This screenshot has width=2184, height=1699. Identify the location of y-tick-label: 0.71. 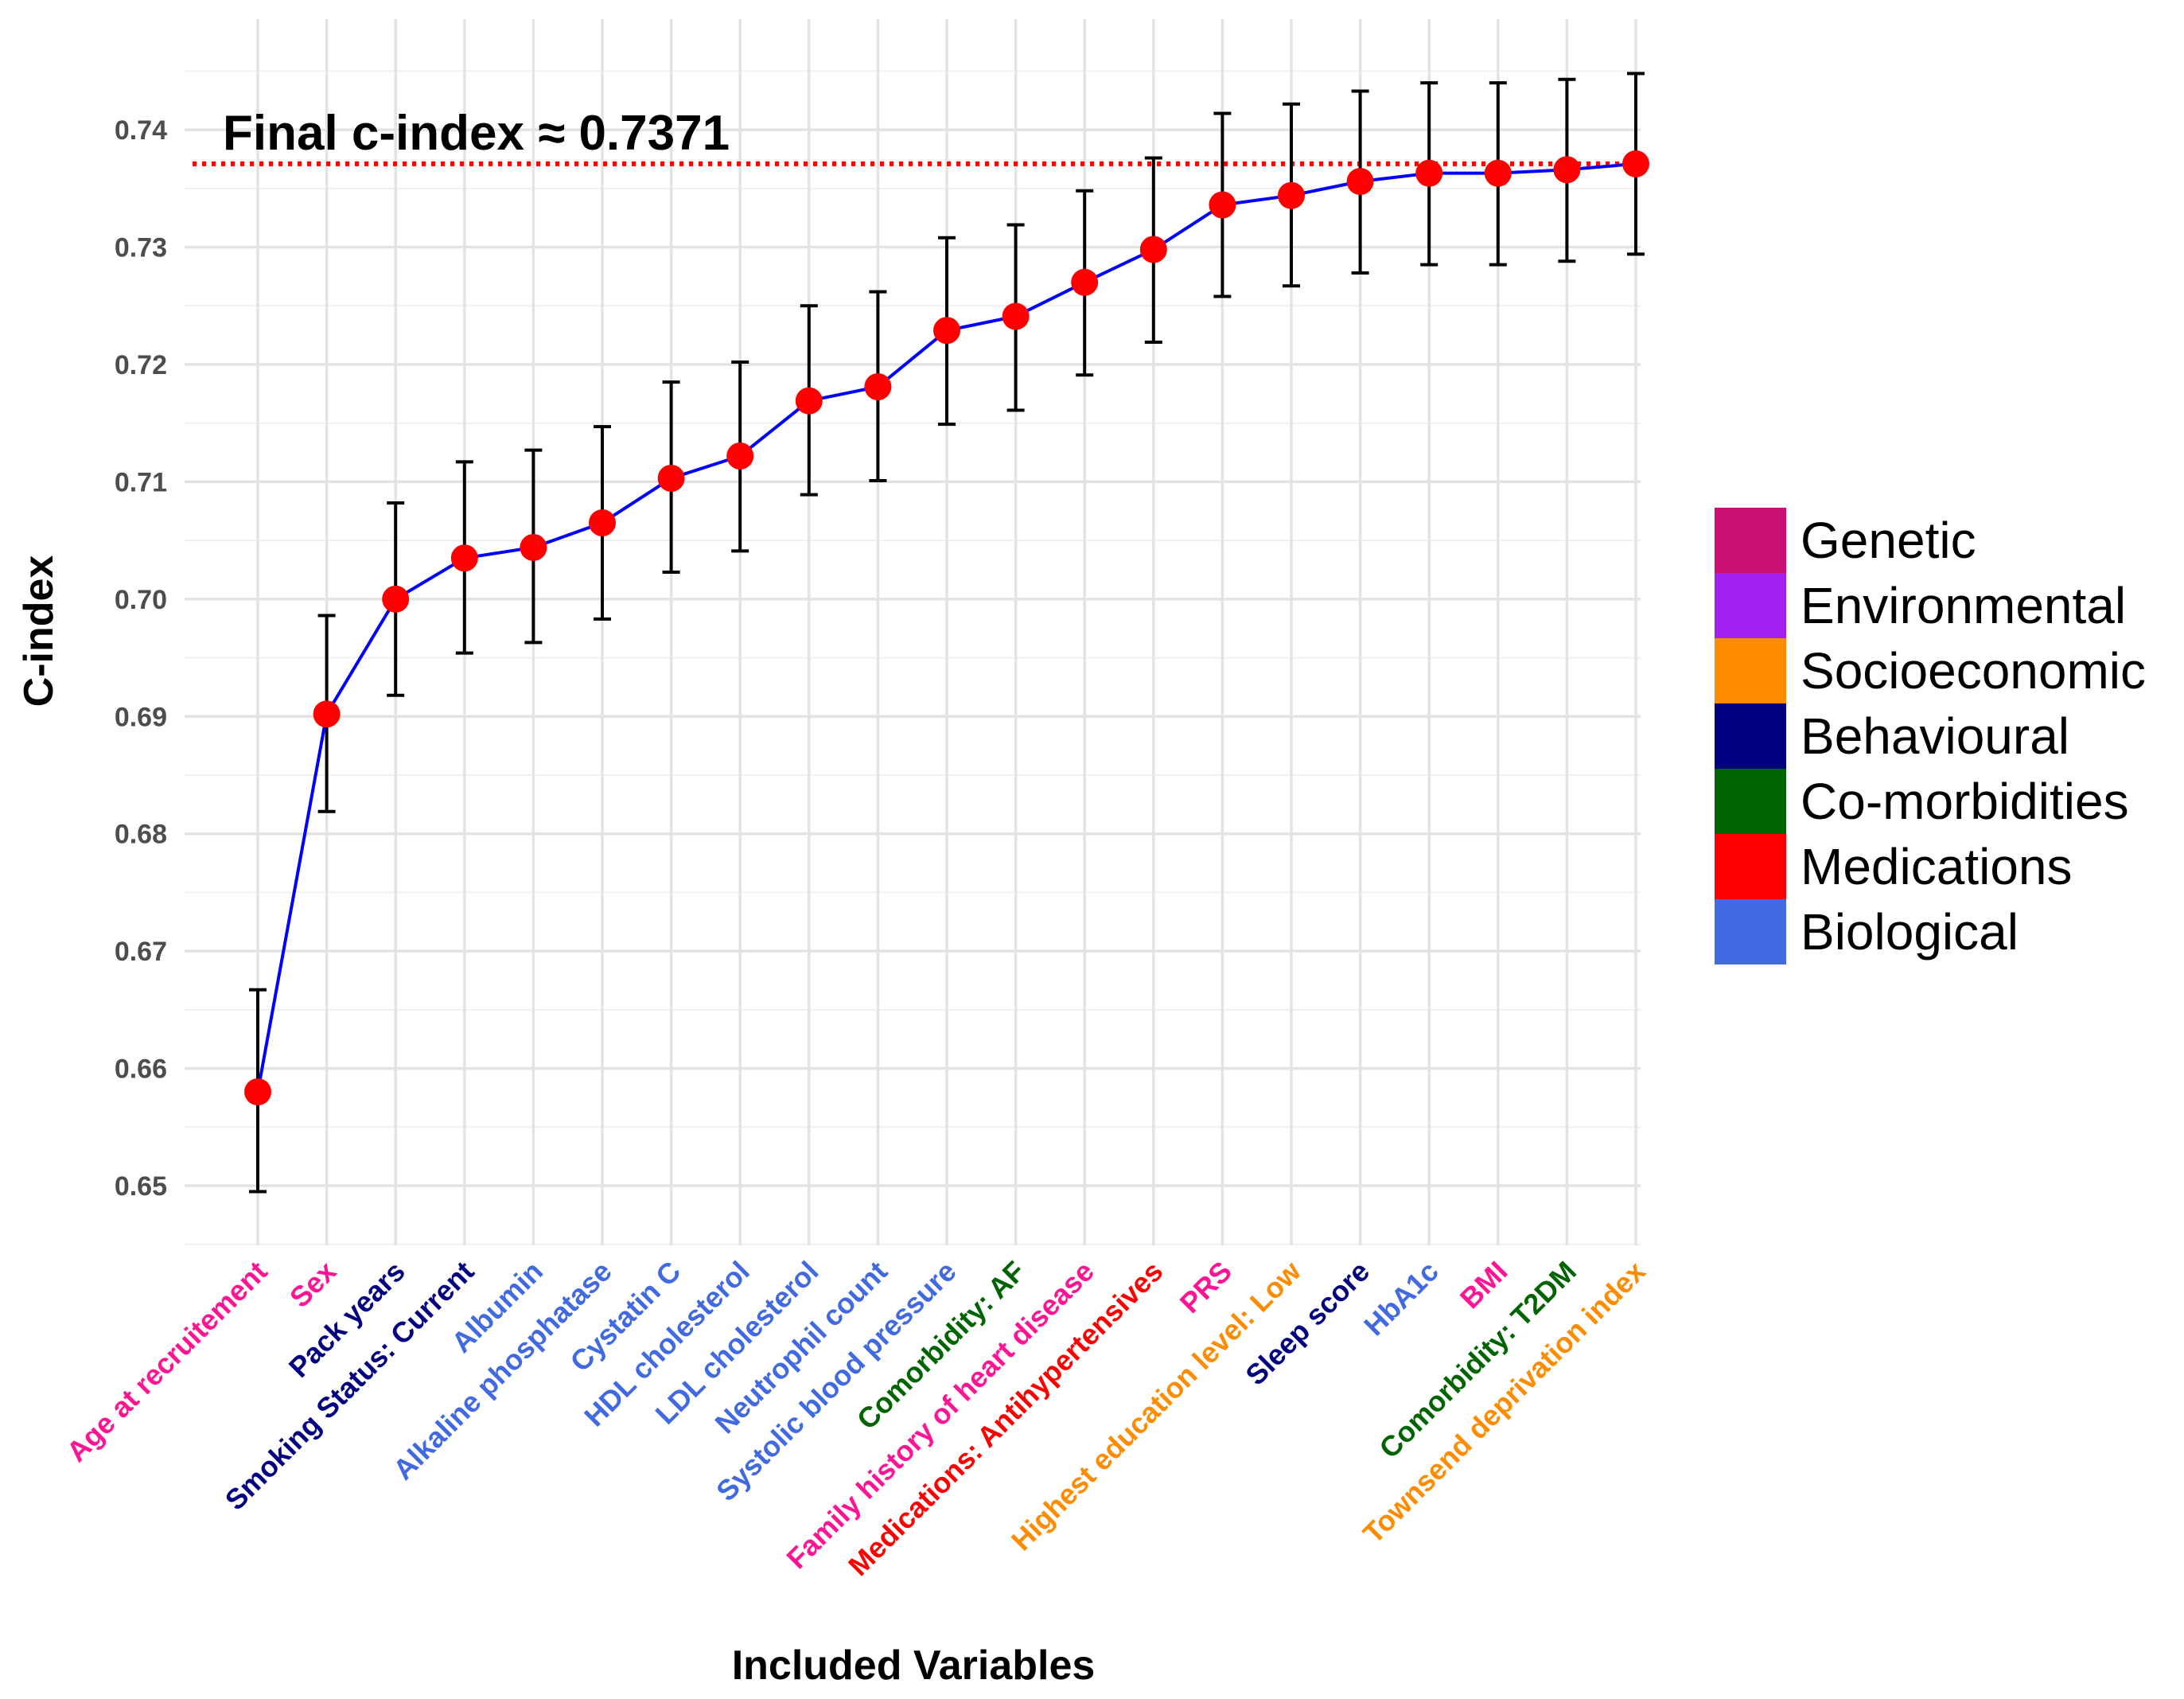
(141, 482).